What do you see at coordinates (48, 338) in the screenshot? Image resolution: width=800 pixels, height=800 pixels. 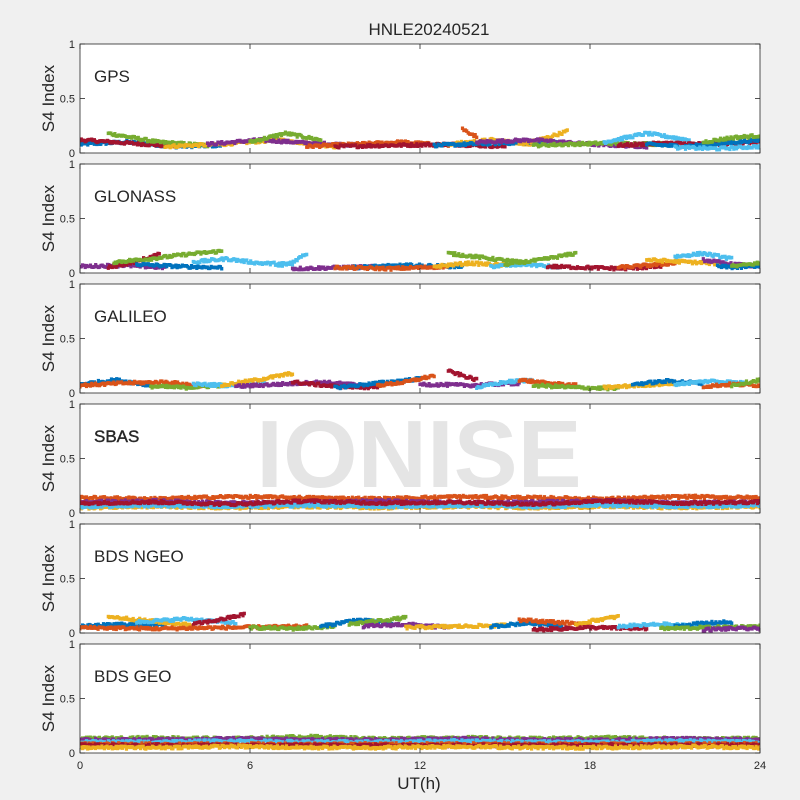 I see `y-axis-label: S4 Index` at bounding box center [48, 338].